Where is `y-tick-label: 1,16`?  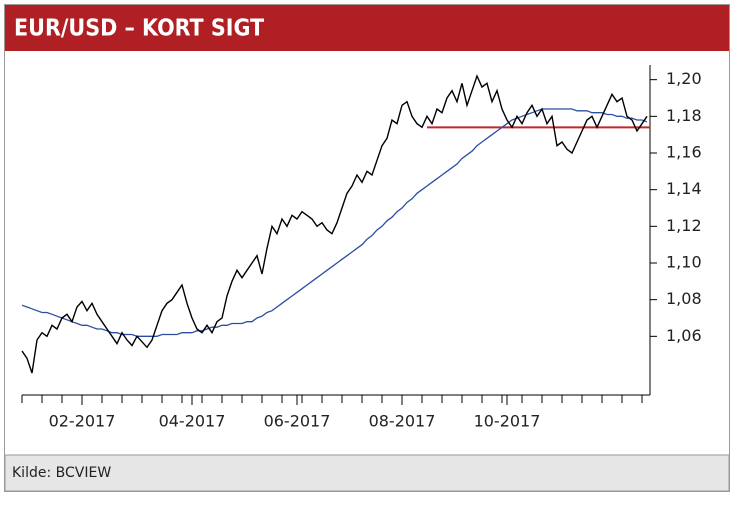 y-tick-label: 1,16 is located at coordinates (684, 152).